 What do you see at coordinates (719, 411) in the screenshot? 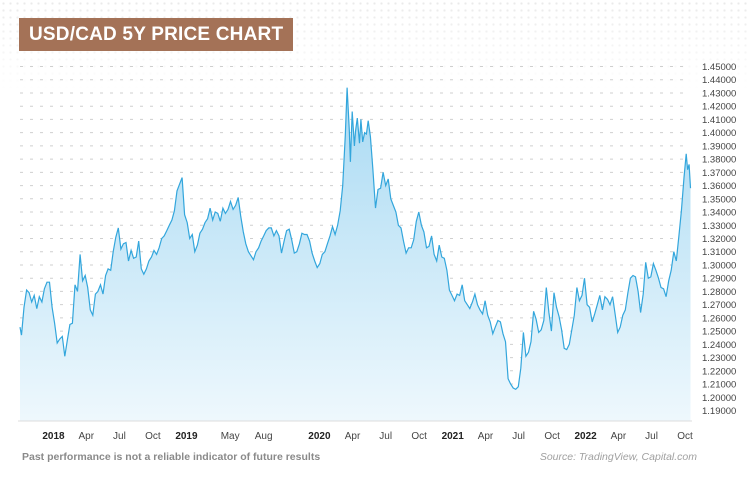
I see `y-tick-label: 1.19000` at bounding box center [719, 411].